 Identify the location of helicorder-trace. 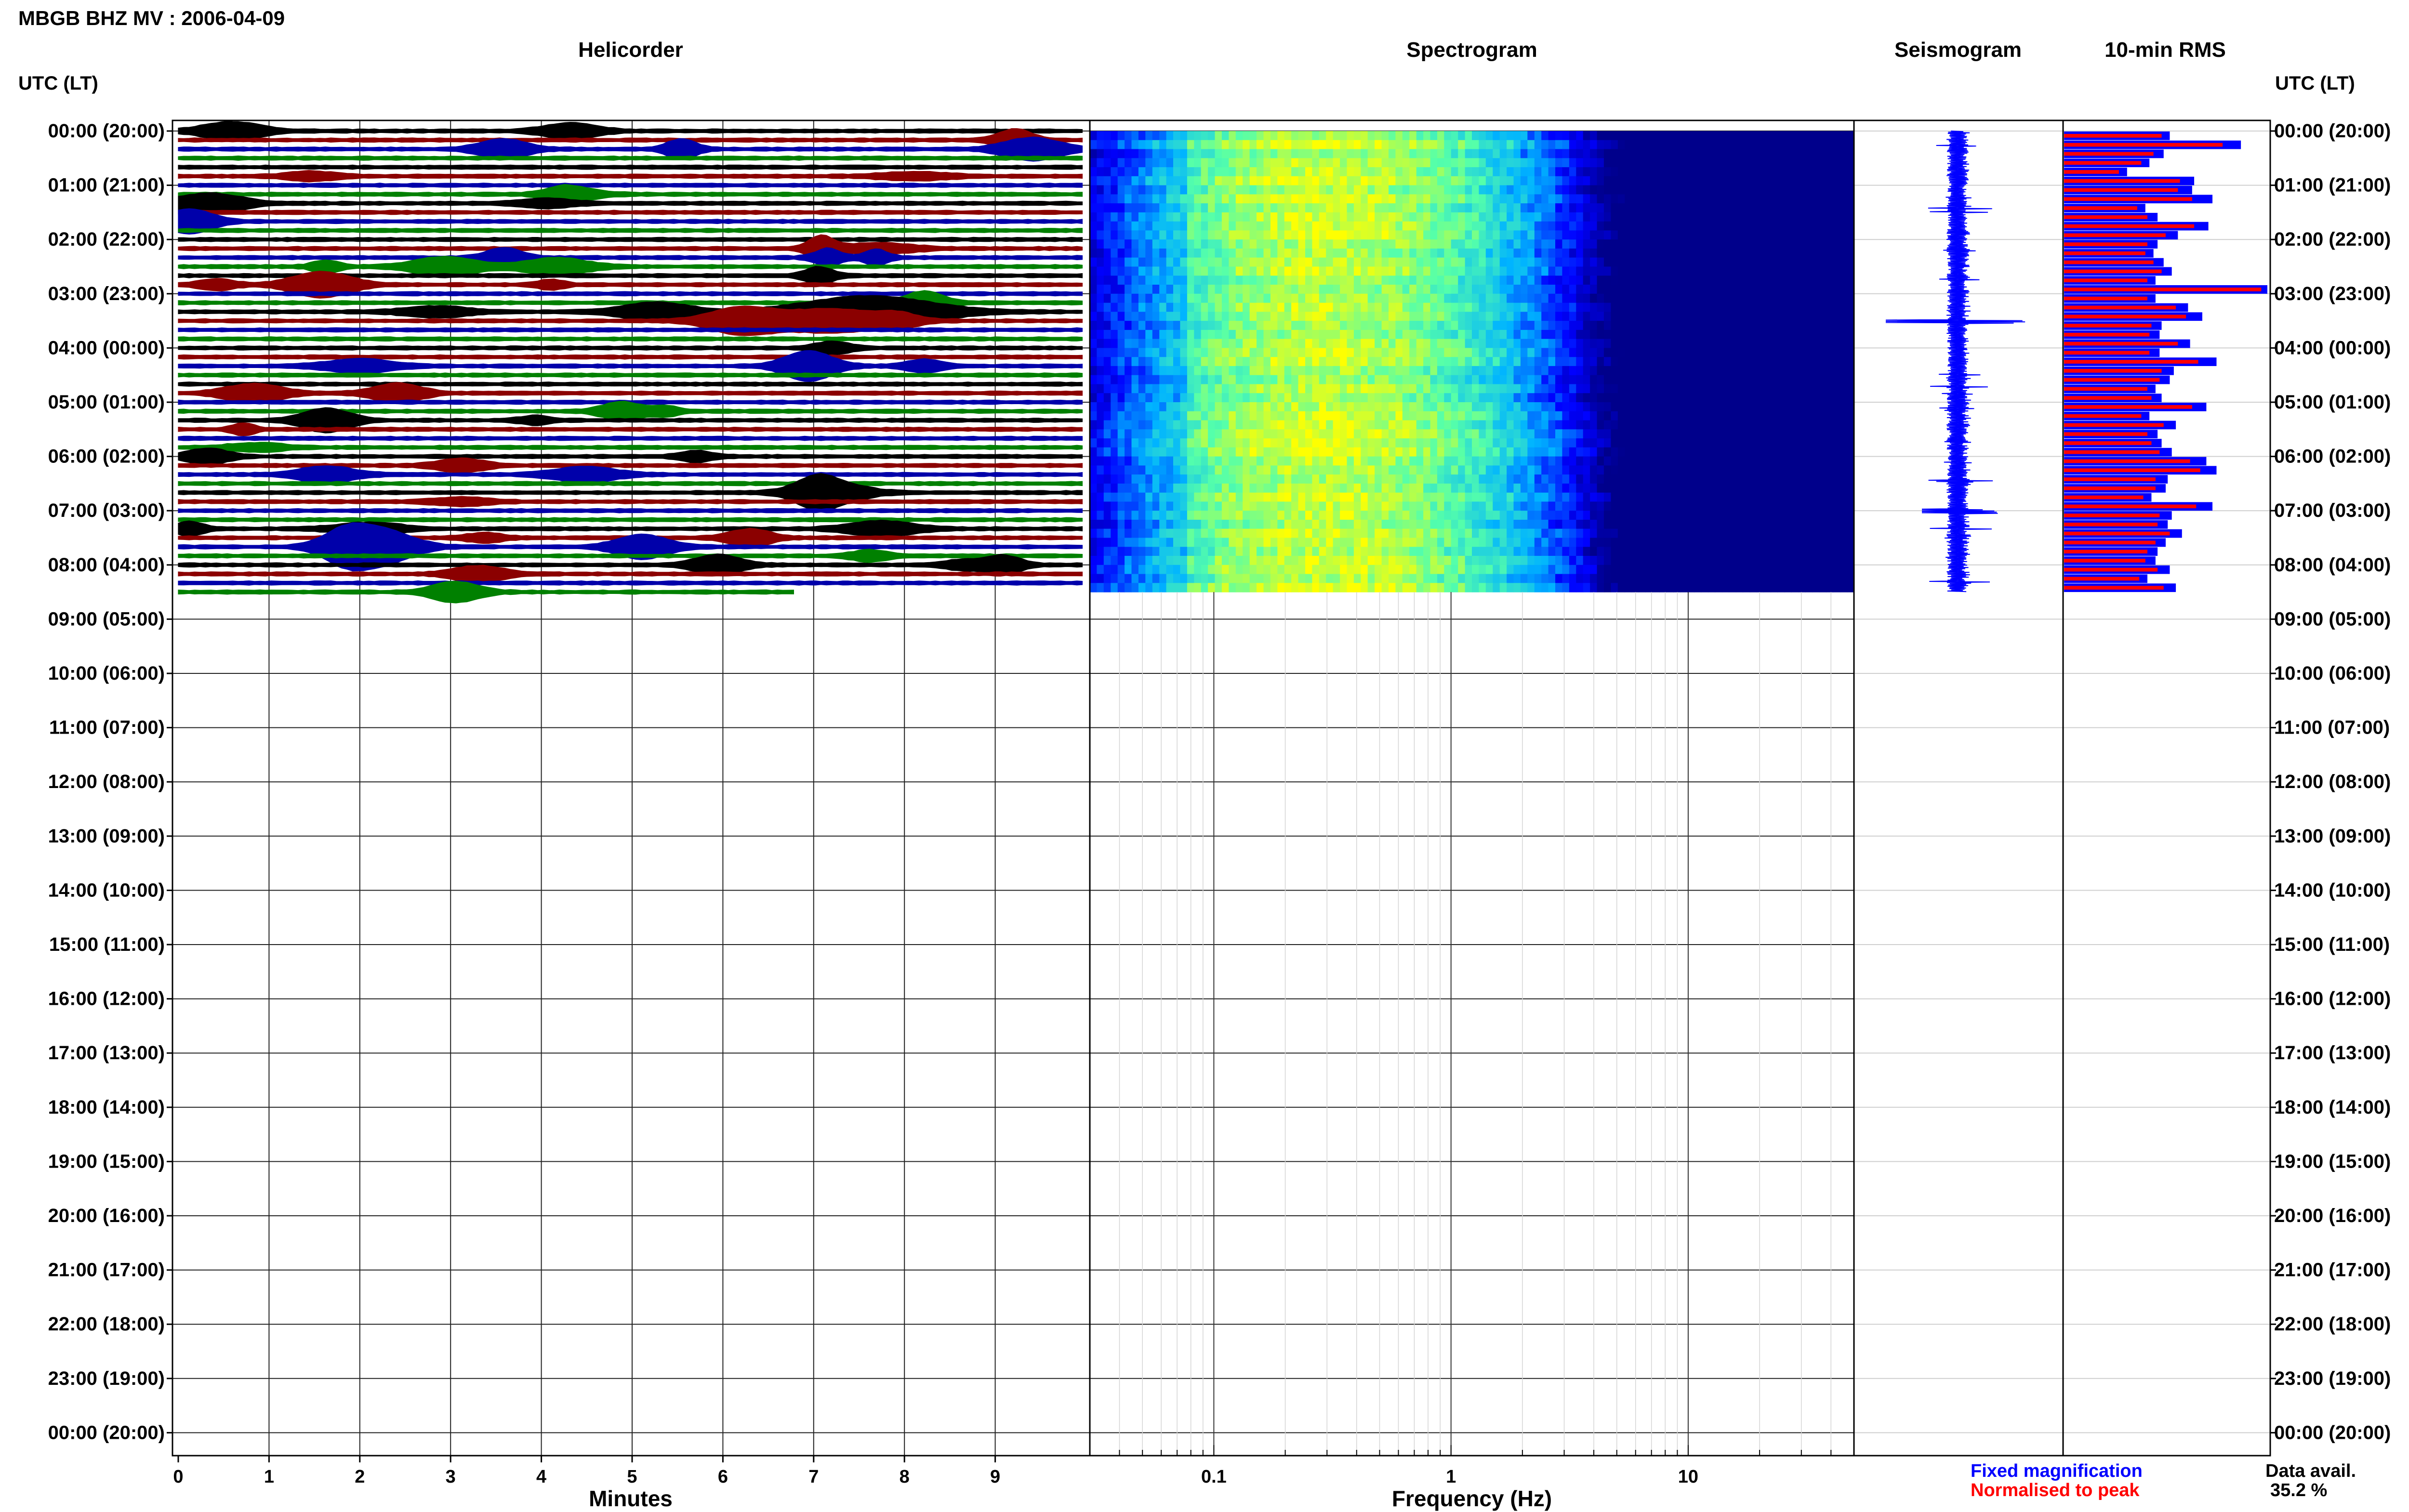
(630, 375).